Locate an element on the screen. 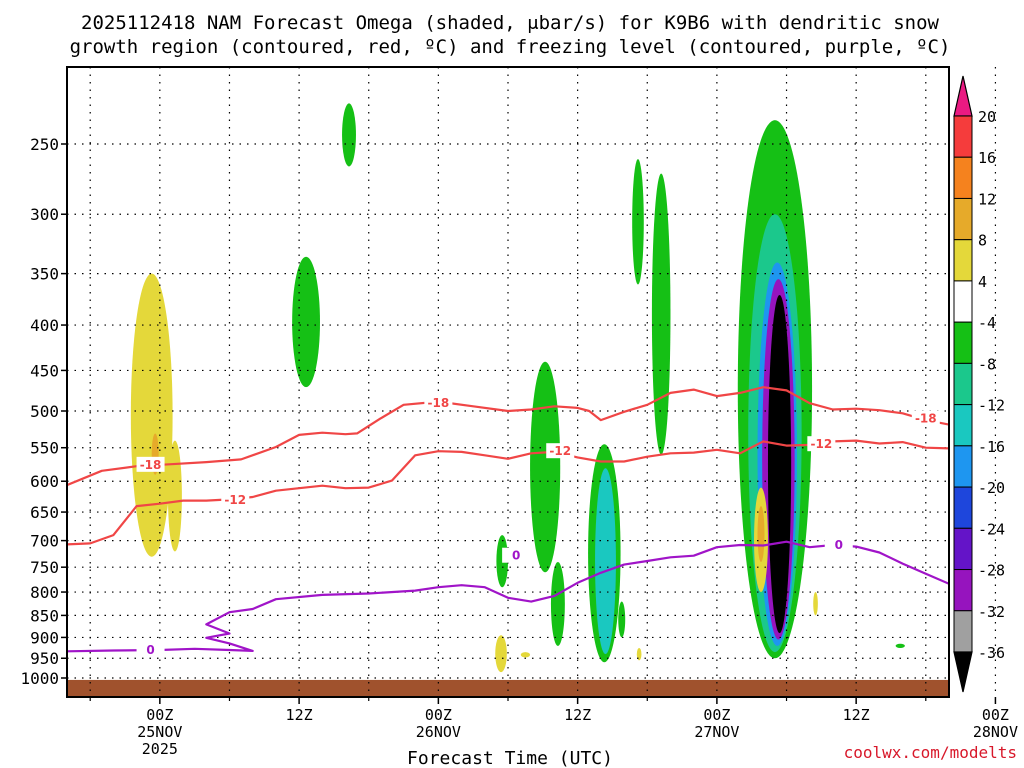 The height and width of the screenshot is (768, 1024). y-tick-label: 500 is located at coordinates (44, 411).